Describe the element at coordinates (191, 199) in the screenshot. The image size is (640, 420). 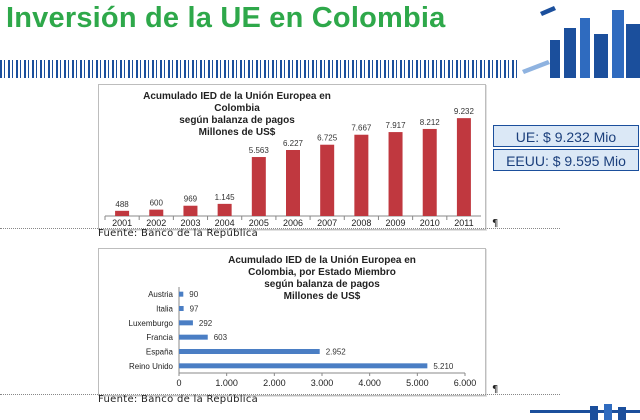
I see `bar-value-label: 969` at that location.